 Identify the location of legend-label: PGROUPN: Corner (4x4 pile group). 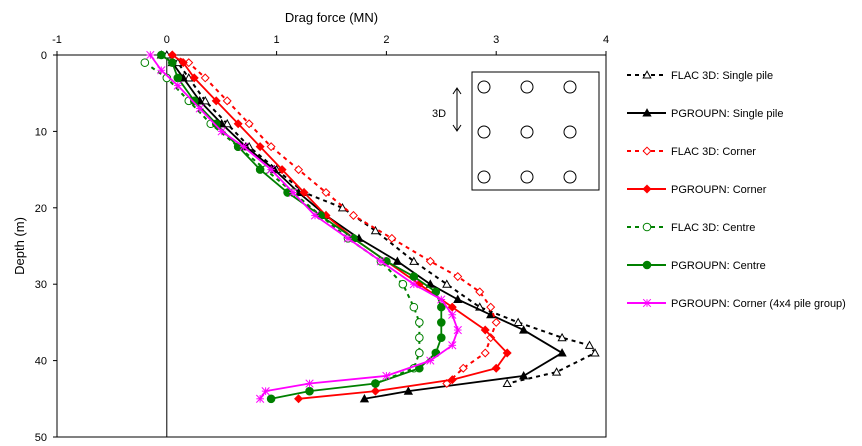
(758, 304).